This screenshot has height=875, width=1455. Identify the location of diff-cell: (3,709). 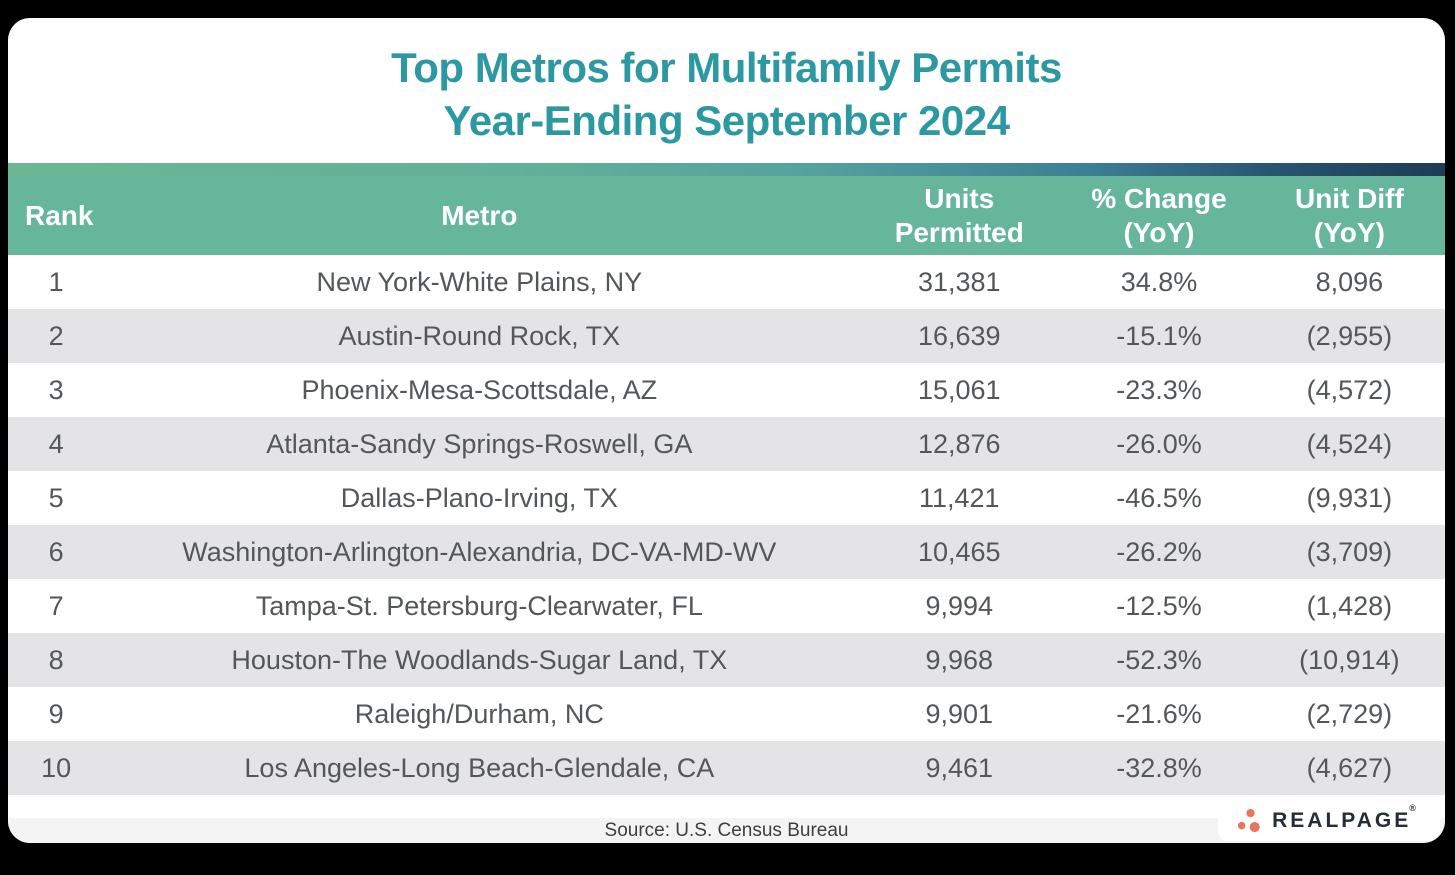
(1349, 551).